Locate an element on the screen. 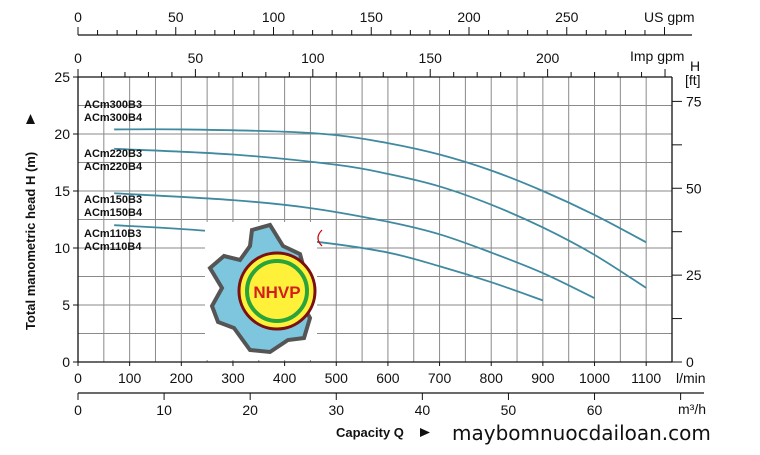  x-tick-label: 400 is located at coordinates (285, 378).